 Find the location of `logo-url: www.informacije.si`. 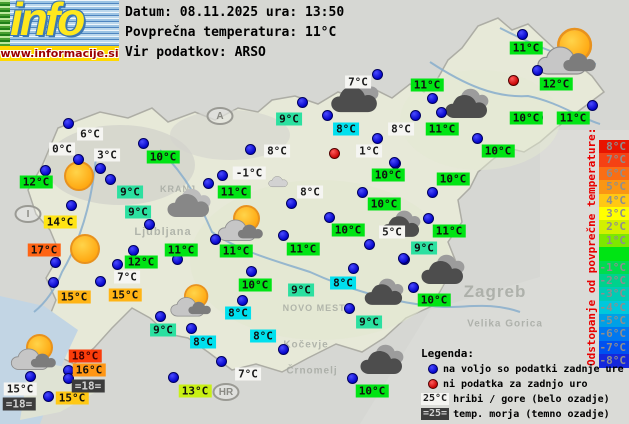

logo-url: www.informacije.si is located at coordinates (59, 53).